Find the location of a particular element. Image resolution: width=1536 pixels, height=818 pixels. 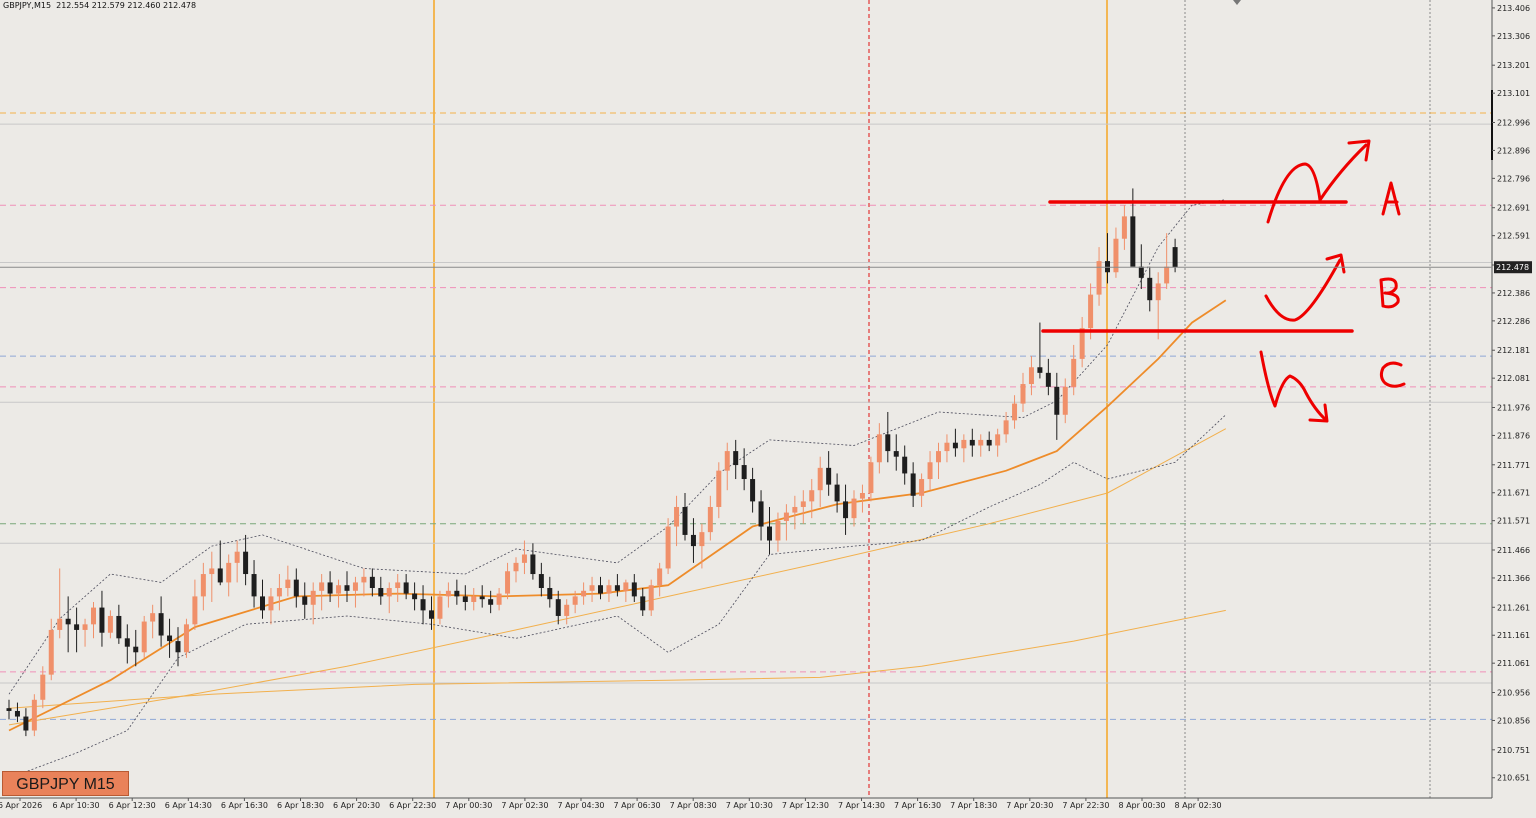

price-tick-label: 210.751 is located at coordinates (1513, 750).